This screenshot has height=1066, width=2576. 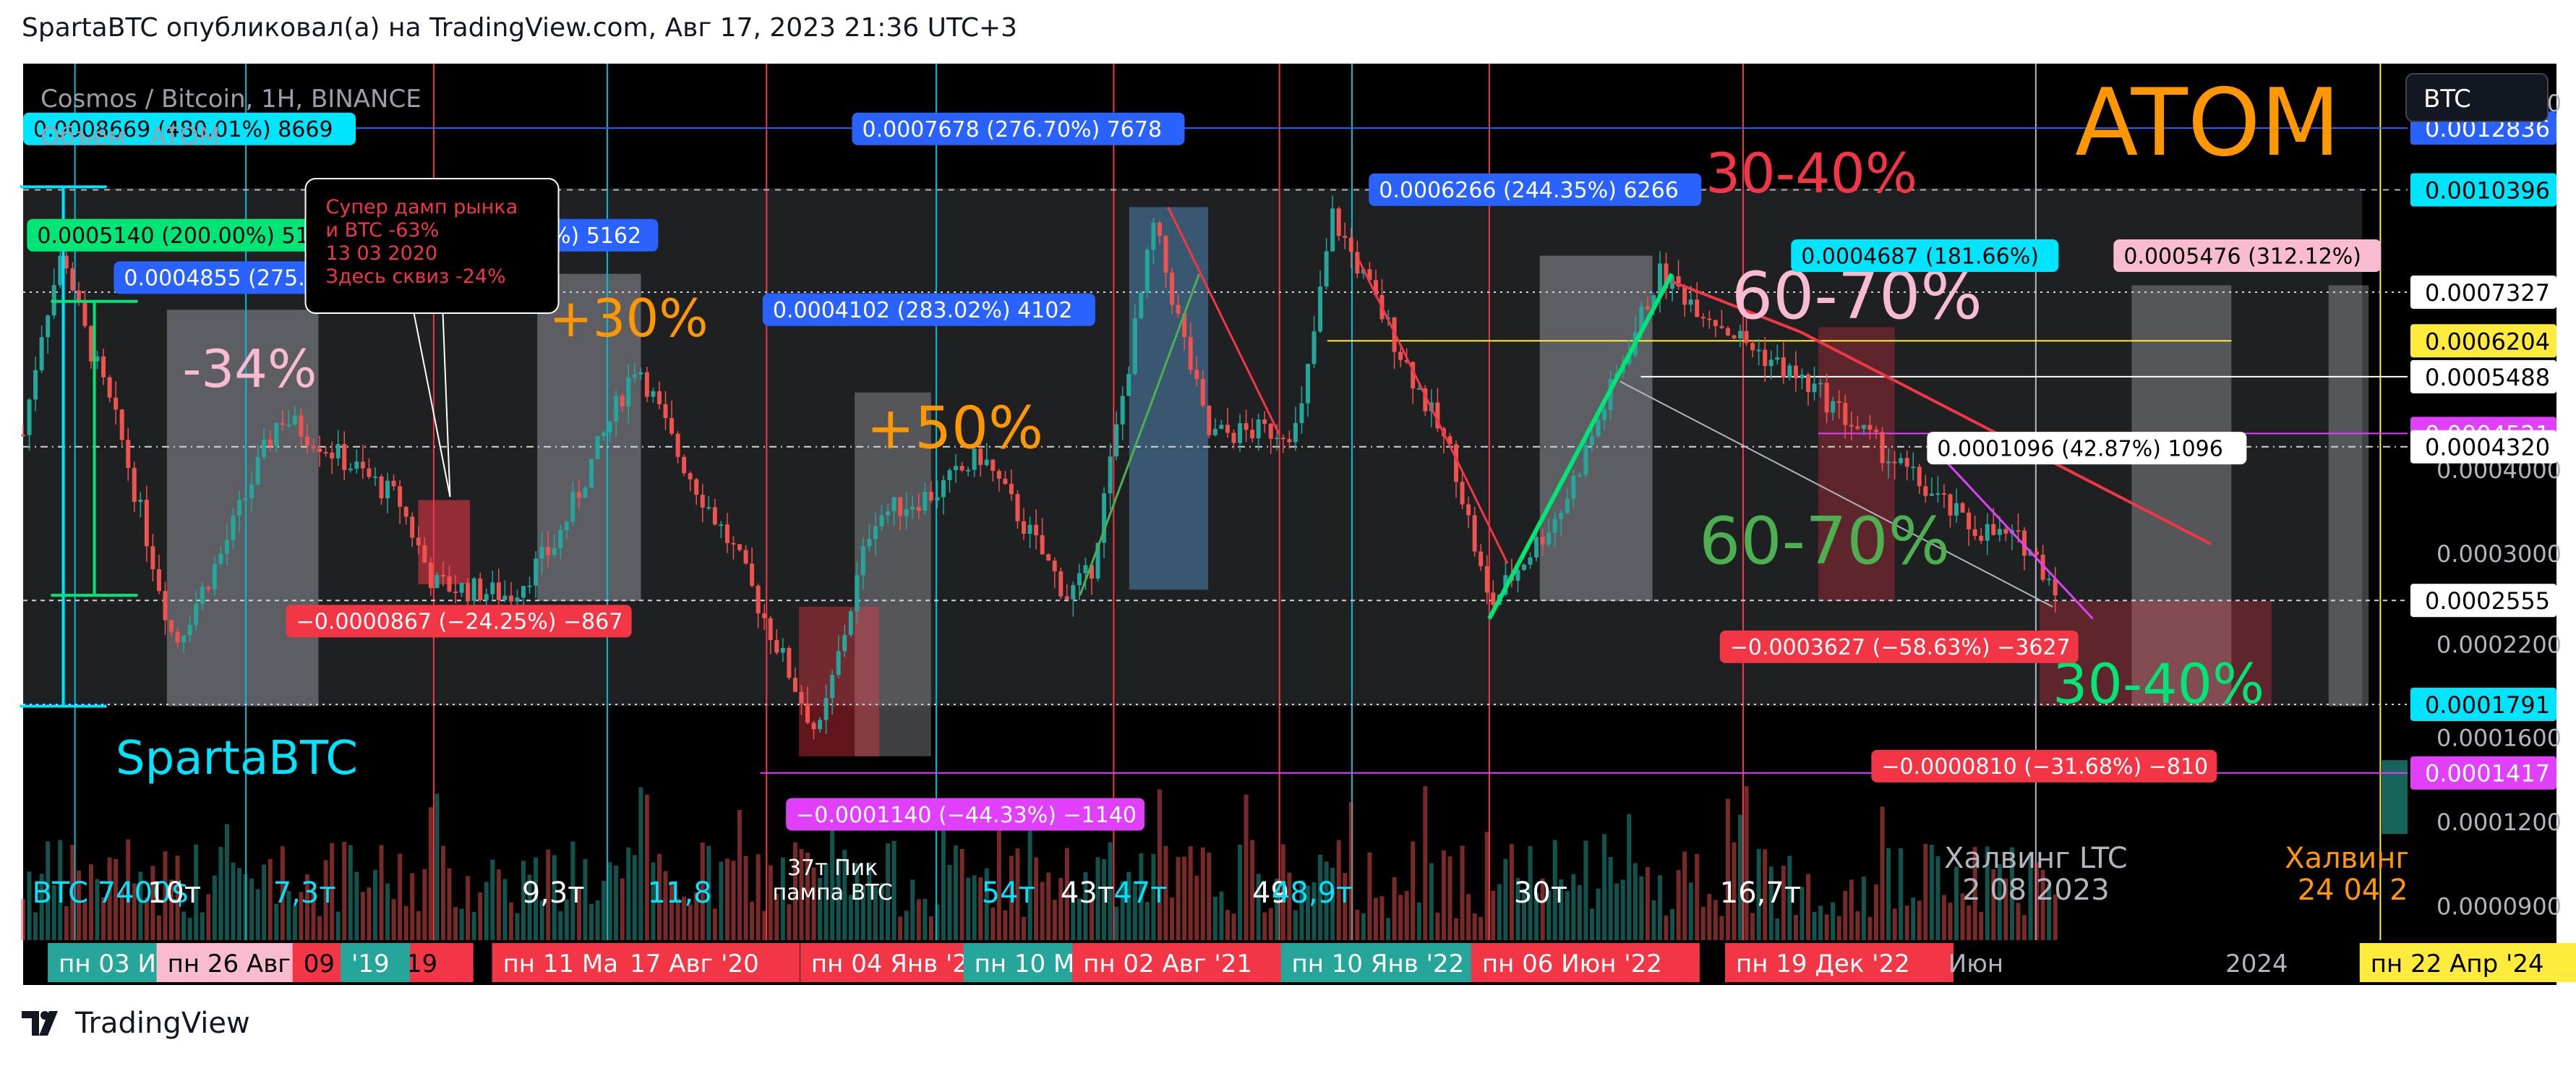 I want to click on date-label-14: пн 22 Апр '24, so click(x=2458, y=964).